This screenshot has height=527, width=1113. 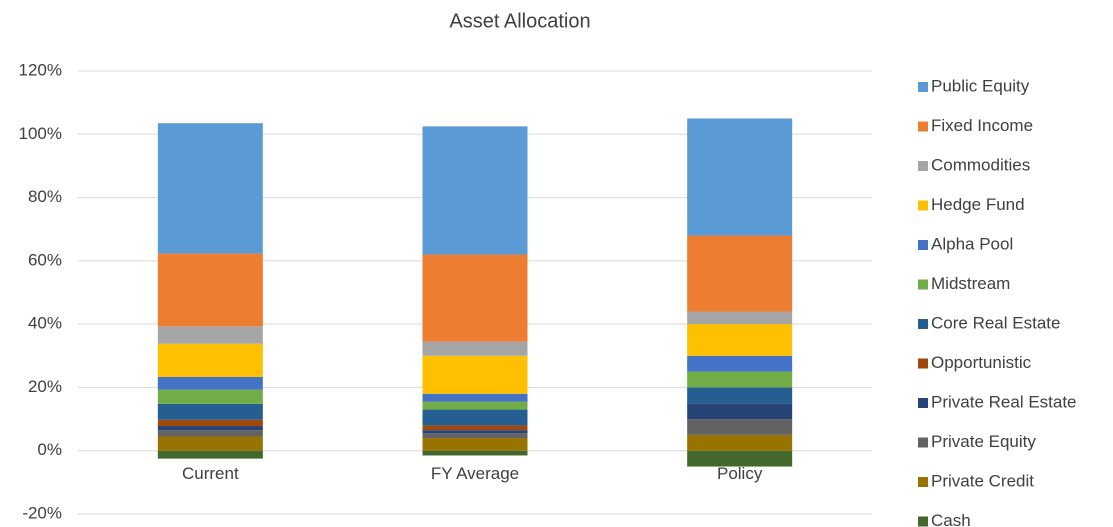 I want to click on y-tick-label: 80%, so click(x=45, y=196).